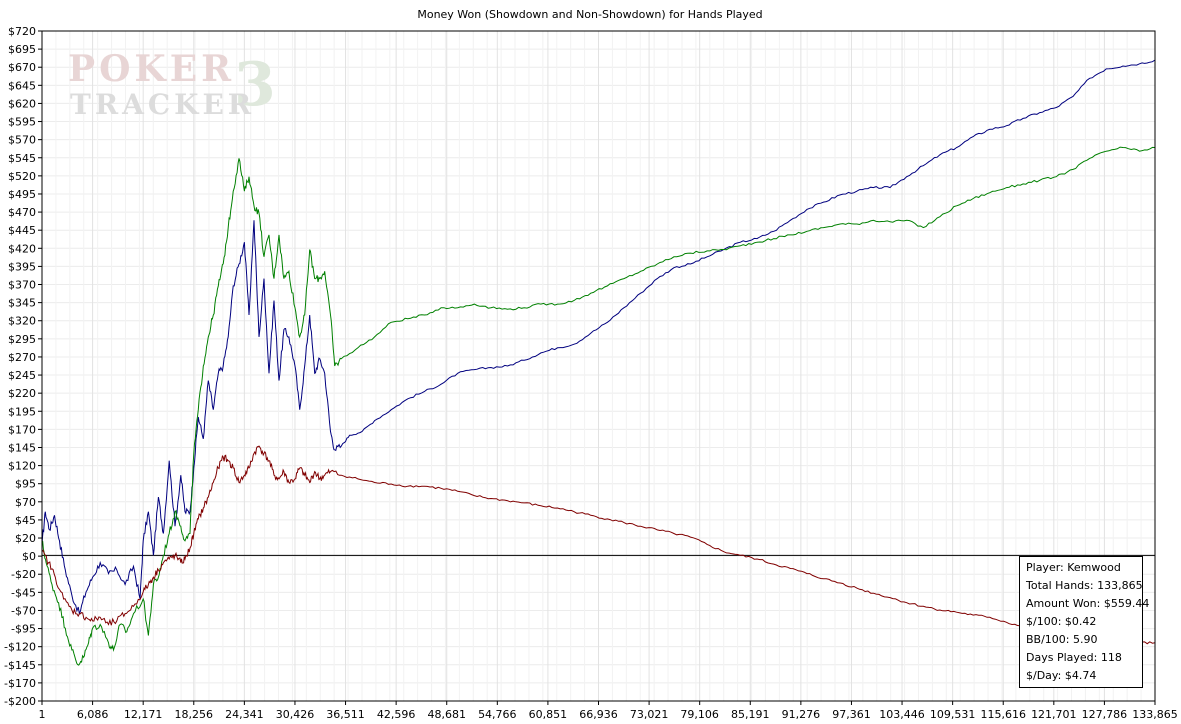 The image size is (1181, 724). What do you see at coordinates (22, 429) in the screenshot?
I see `y-tick-label: $170` at bounding box center [22, 429].